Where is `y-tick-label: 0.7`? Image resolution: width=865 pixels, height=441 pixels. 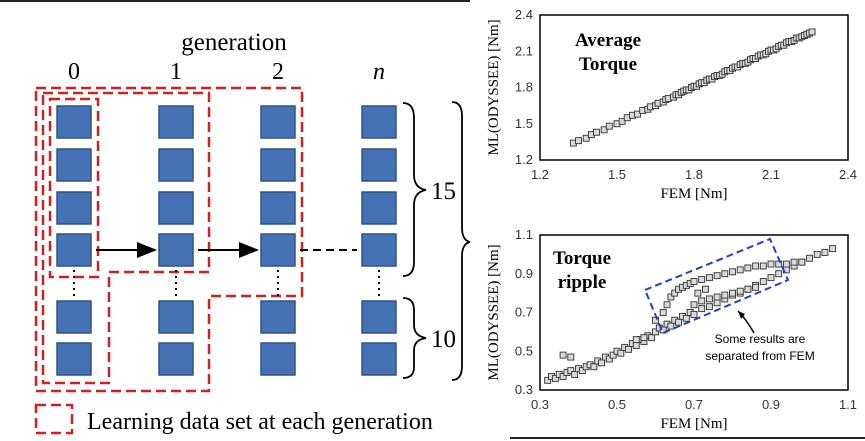 y-tick-label: 0.7 is located at coordinates (524, 312).